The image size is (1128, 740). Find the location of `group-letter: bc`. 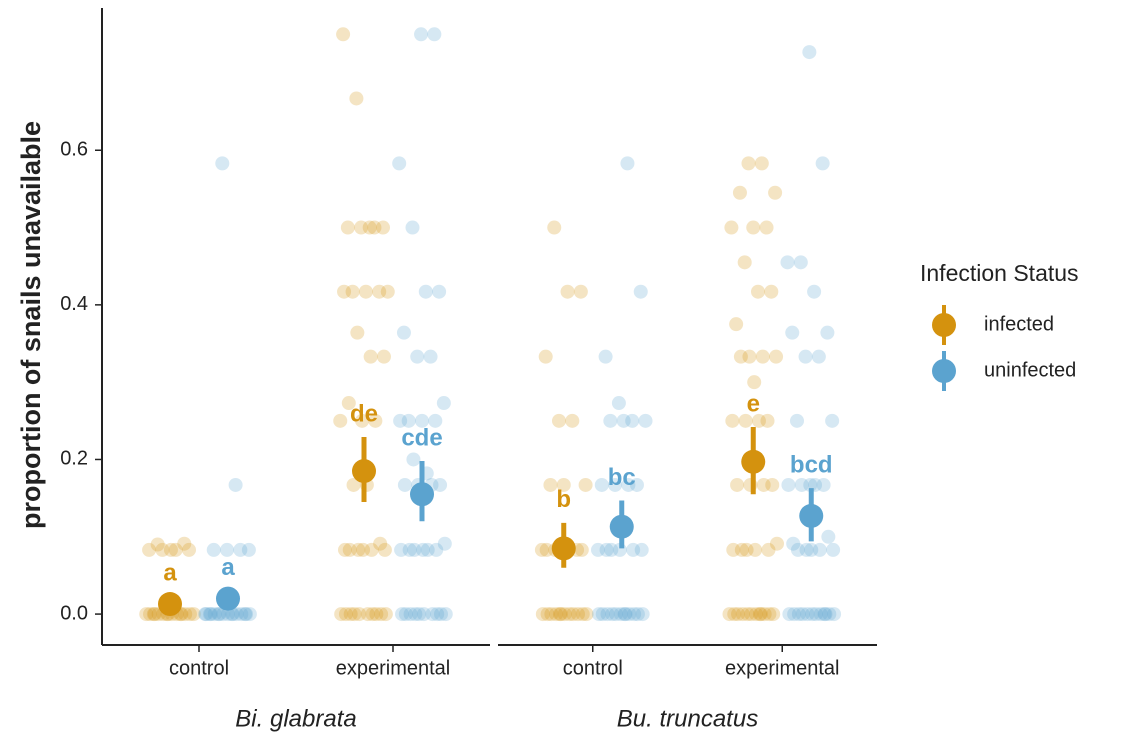

group-letter: bc is located at coordinates (622, 477).